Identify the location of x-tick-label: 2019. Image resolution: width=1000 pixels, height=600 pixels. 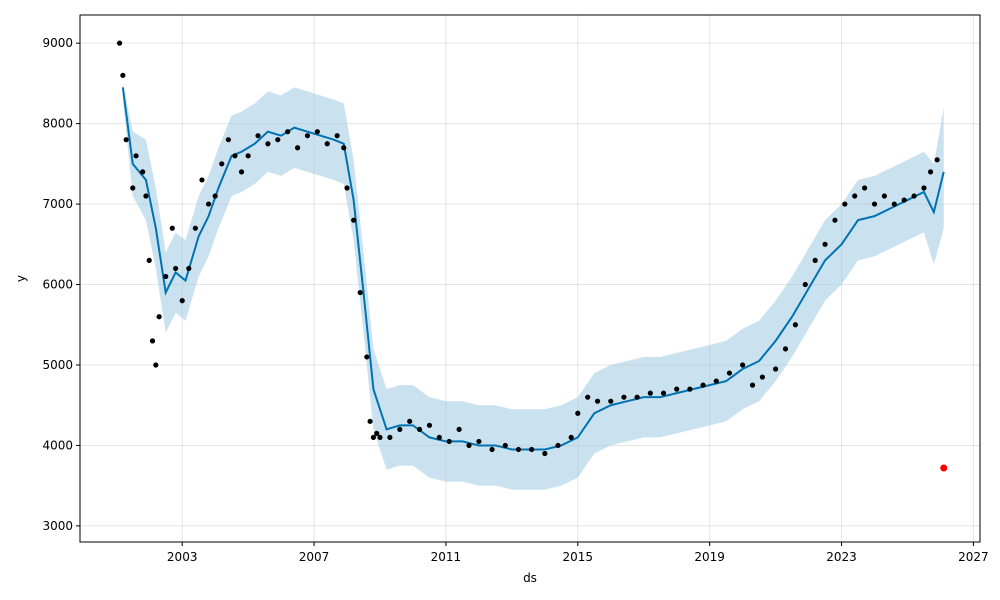
(709, 557).